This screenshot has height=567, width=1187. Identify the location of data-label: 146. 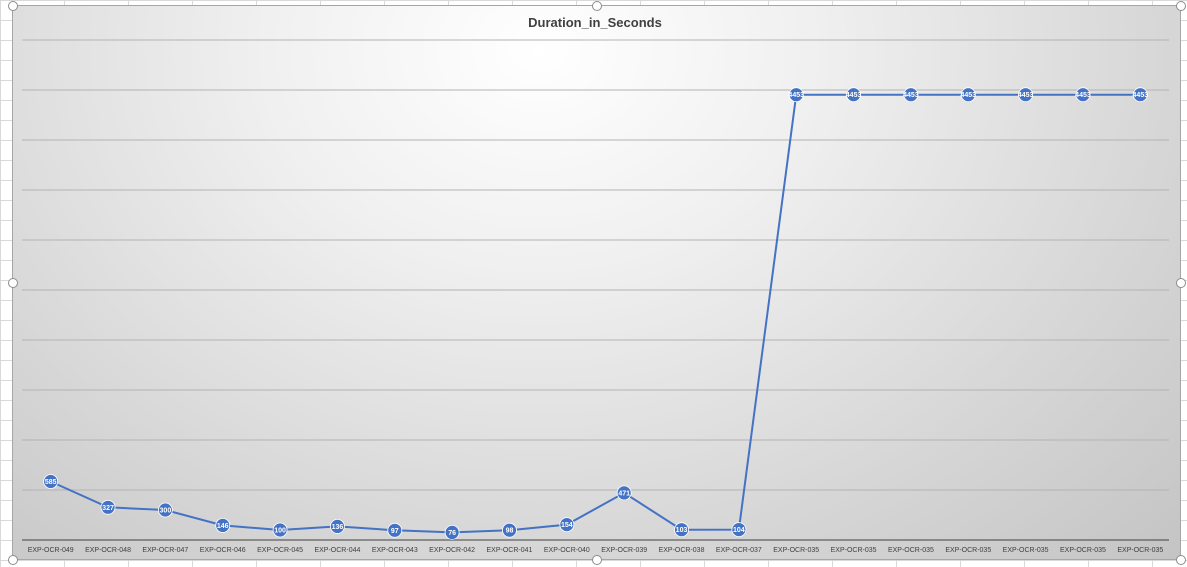
(223, 526).